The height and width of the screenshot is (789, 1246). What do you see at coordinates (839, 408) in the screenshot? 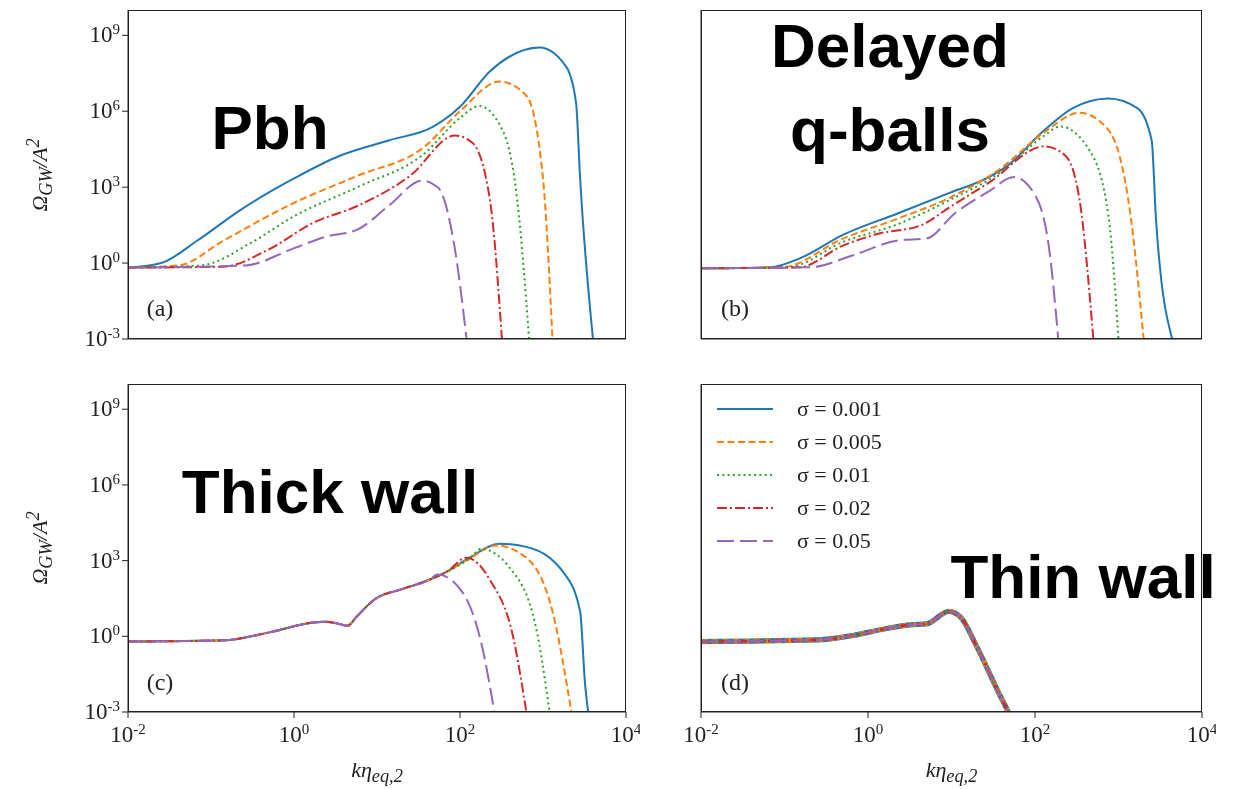
I see `legend-label: σ = 0.001` at bounding box center [839, 408].